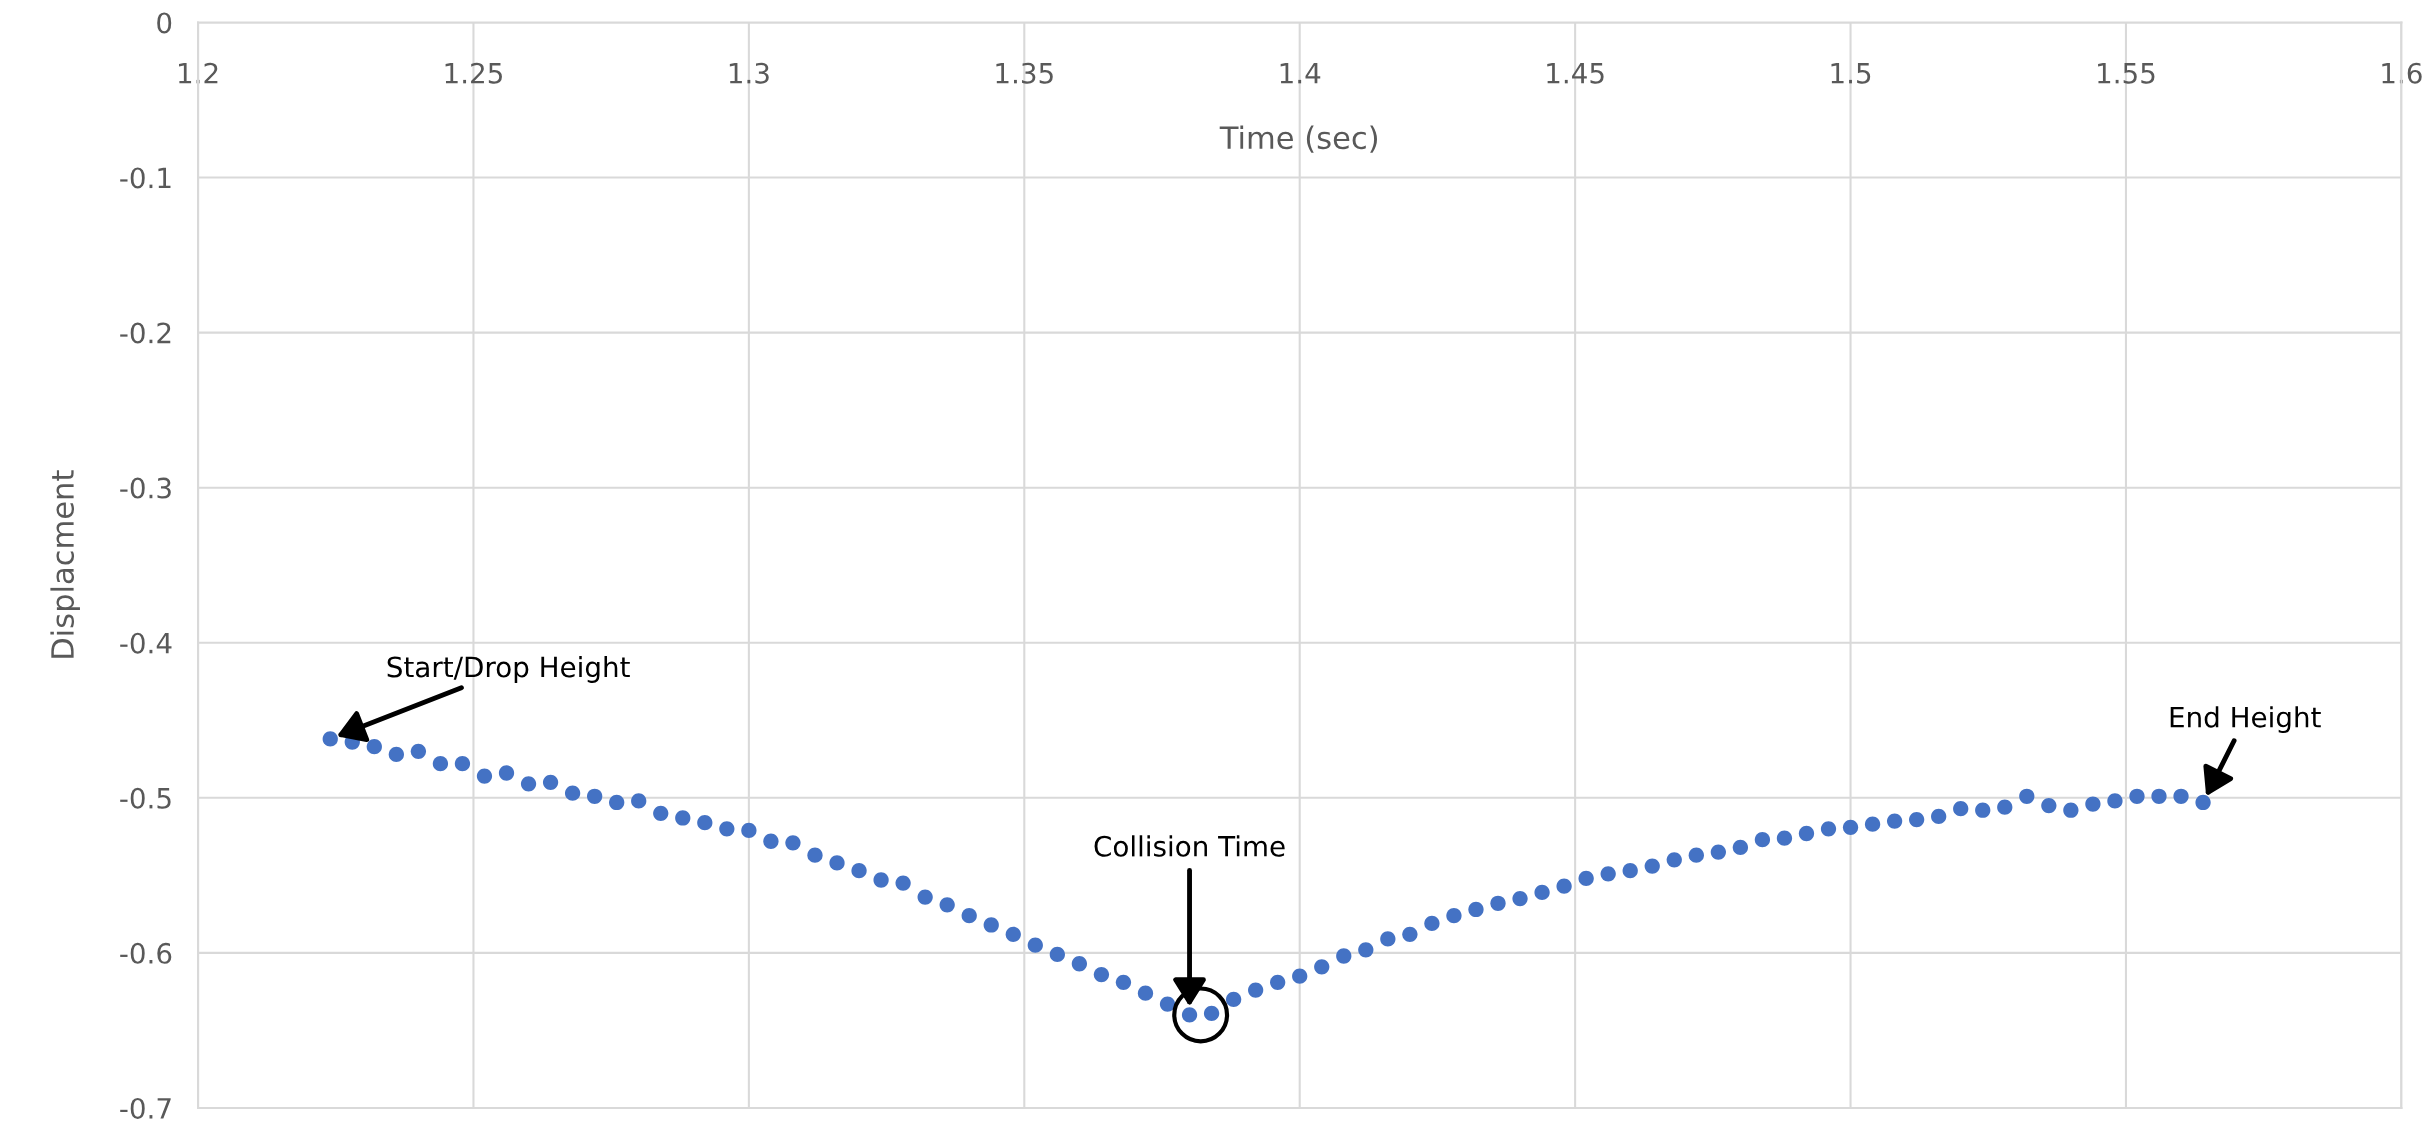  I want to click on x-tick-label: 1.45, so click(1575, 73).